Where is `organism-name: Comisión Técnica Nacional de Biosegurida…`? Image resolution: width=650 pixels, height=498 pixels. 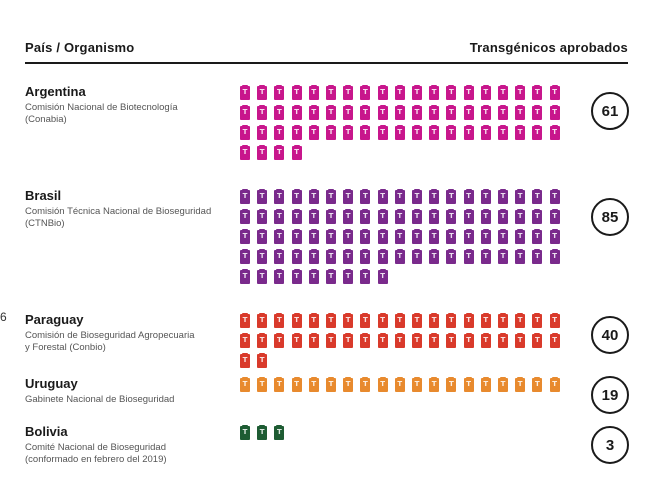 organism-name: Comisión Técnica Nacional de Biosegurida… is located at coordinates (127, 218).